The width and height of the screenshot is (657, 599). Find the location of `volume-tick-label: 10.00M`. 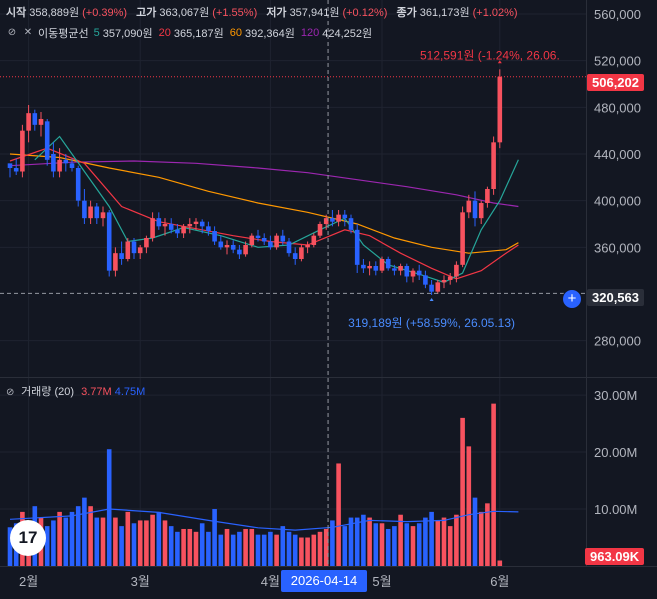

volume-tick-label: 10.00M is located at coordinates (615, 509).